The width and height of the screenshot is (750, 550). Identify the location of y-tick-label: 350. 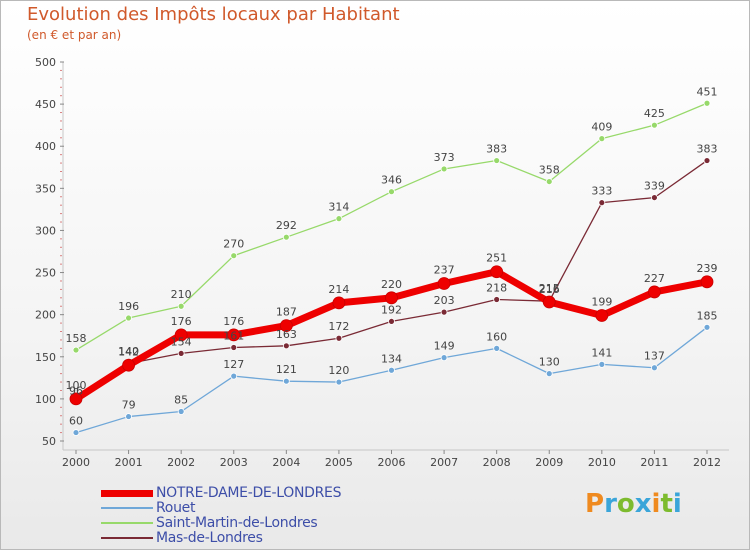
(45, 188).